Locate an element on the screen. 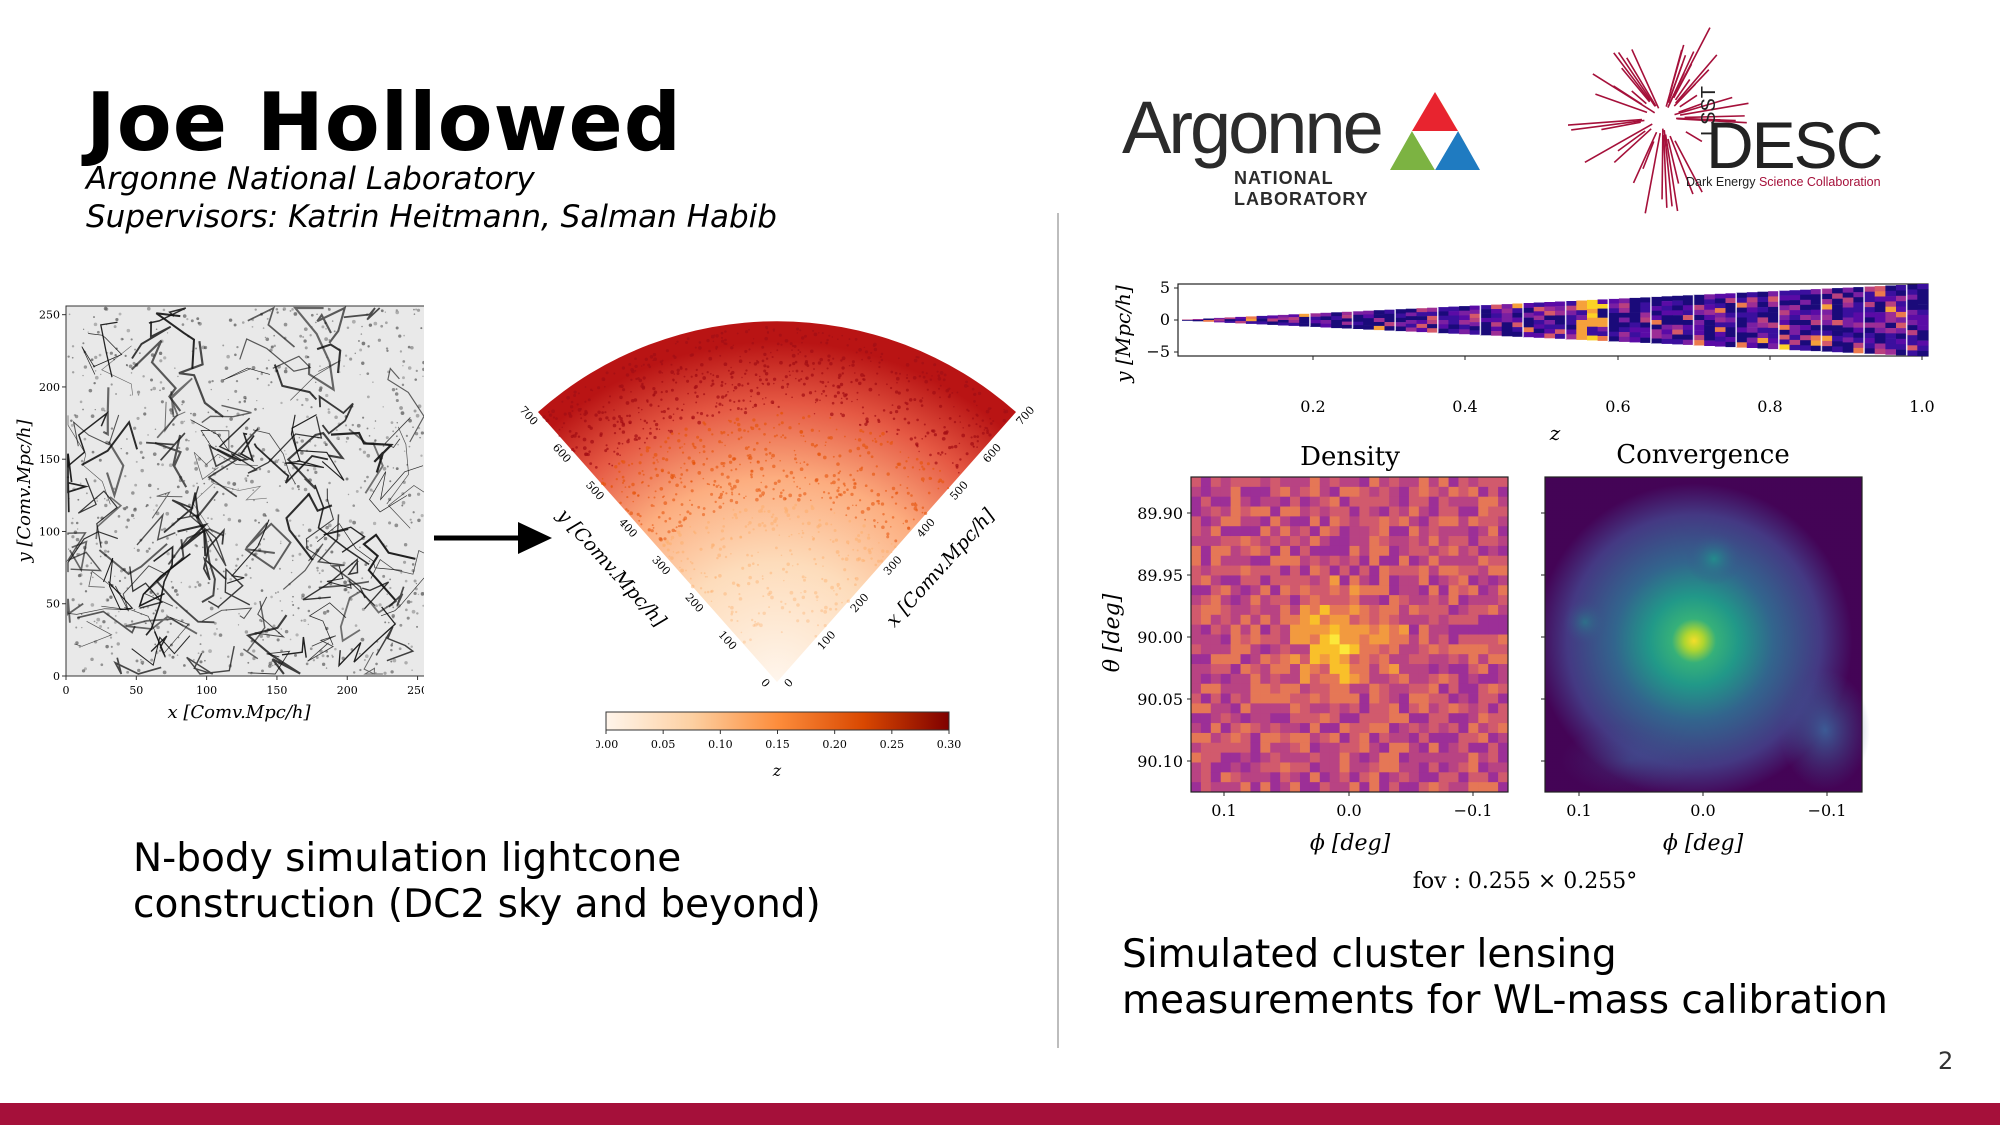 The image size is (2000, 1125). argonne-logo: Argonne NATIONAL LABORATORY is located at coordinates (1301, 148).